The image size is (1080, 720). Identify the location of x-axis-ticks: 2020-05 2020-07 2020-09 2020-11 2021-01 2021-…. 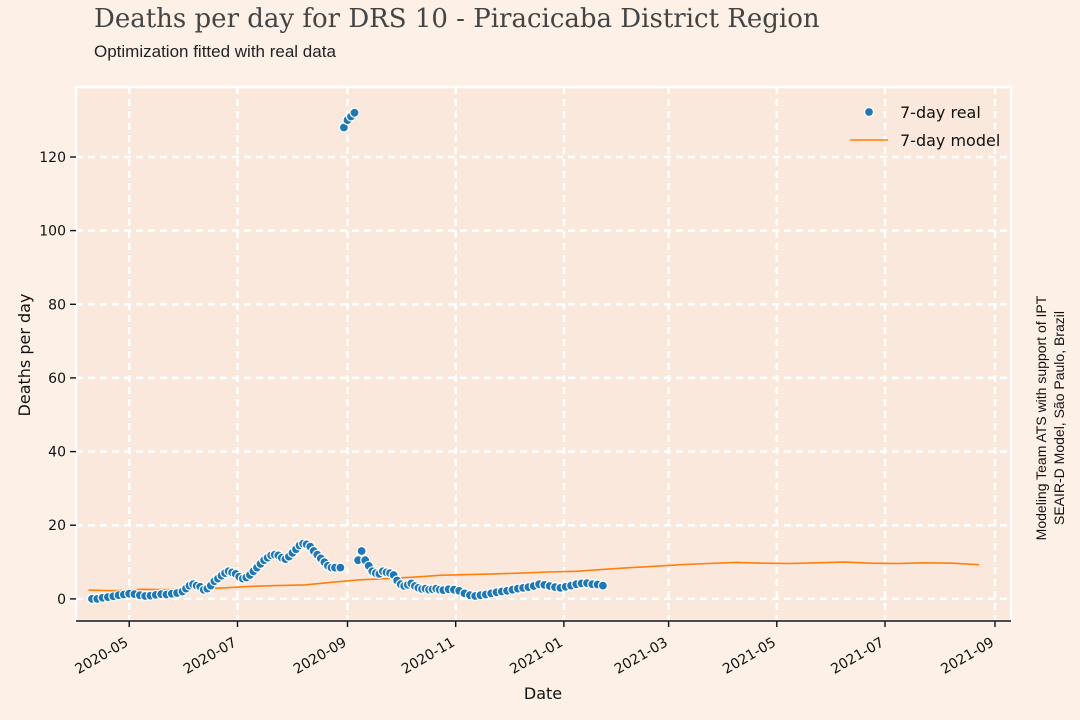
(535, 649).